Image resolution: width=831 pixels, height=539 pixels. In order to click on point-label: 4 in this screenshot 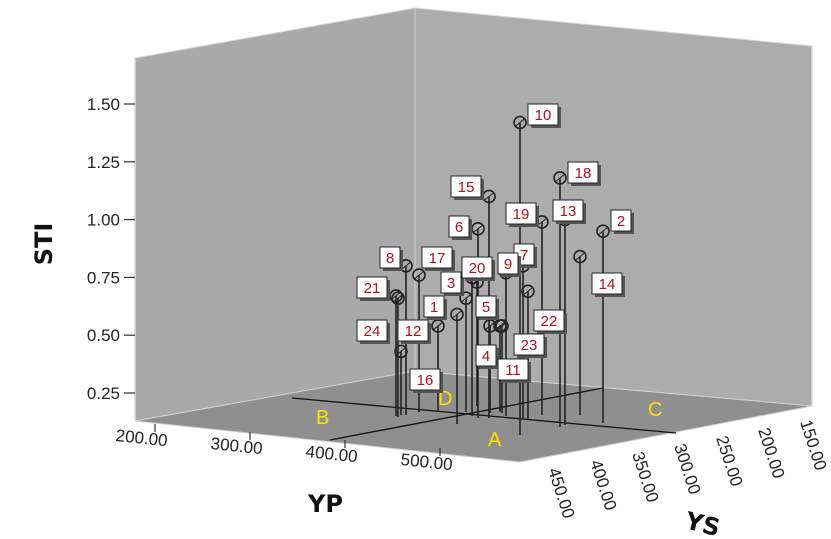, I will do `click(487, 356)`.